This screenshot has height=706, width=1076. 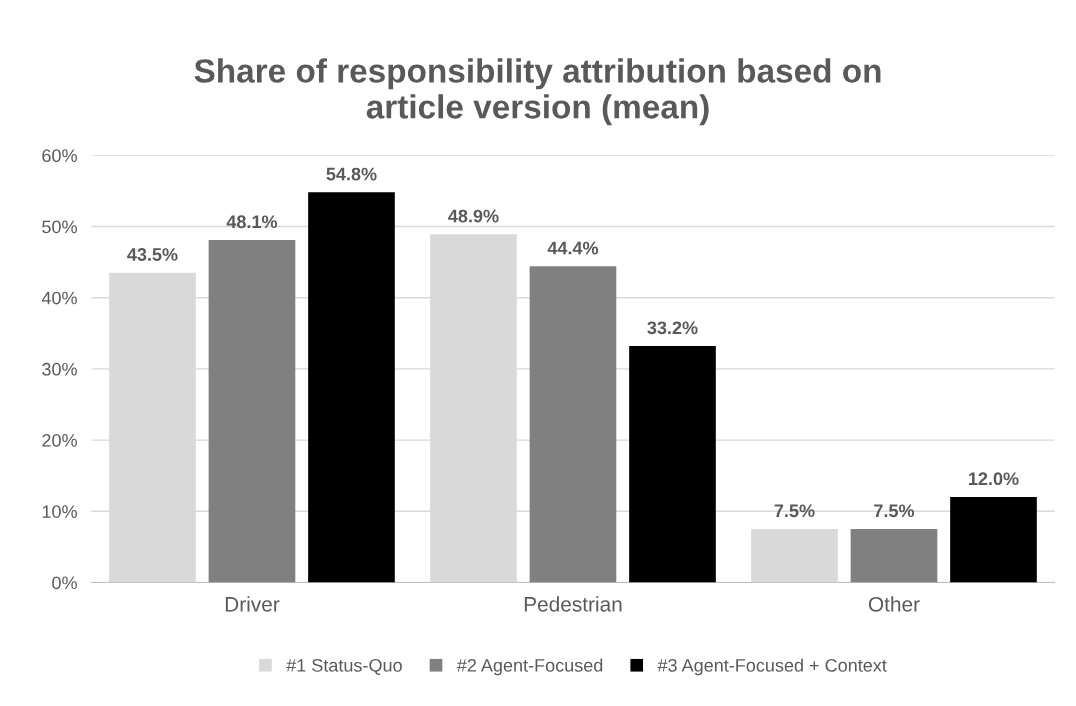 What do you see at coordinates (573, 604) in the screenshot?
I see `x-tick-label: Pedestrian` at bounding box center [573, 604].